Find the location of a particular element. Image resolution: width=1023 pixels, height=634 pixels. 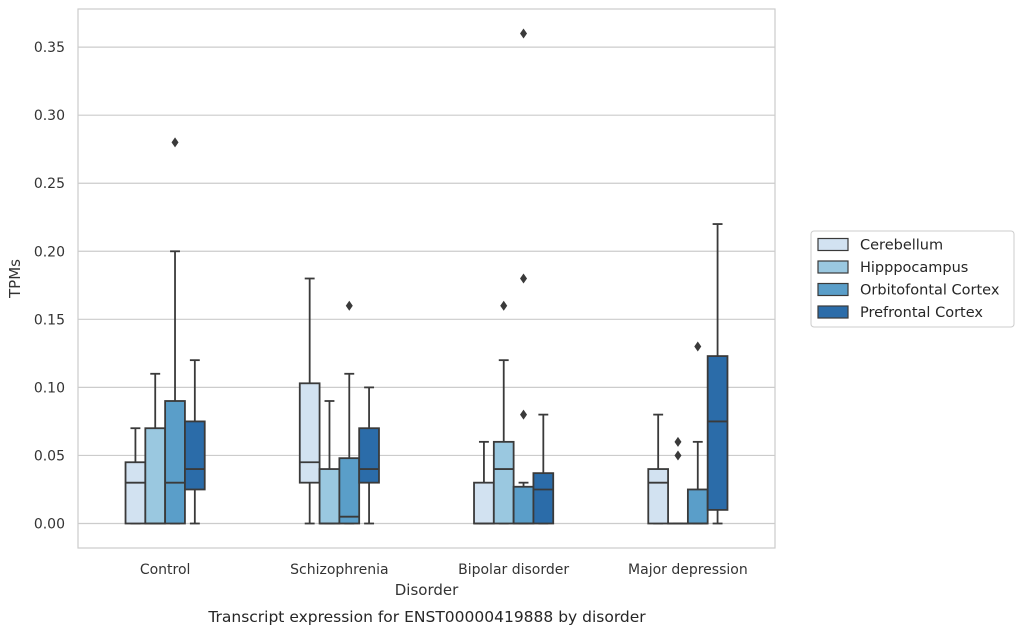

x-axis-title: Disorder is located at coordinates (427, 590).